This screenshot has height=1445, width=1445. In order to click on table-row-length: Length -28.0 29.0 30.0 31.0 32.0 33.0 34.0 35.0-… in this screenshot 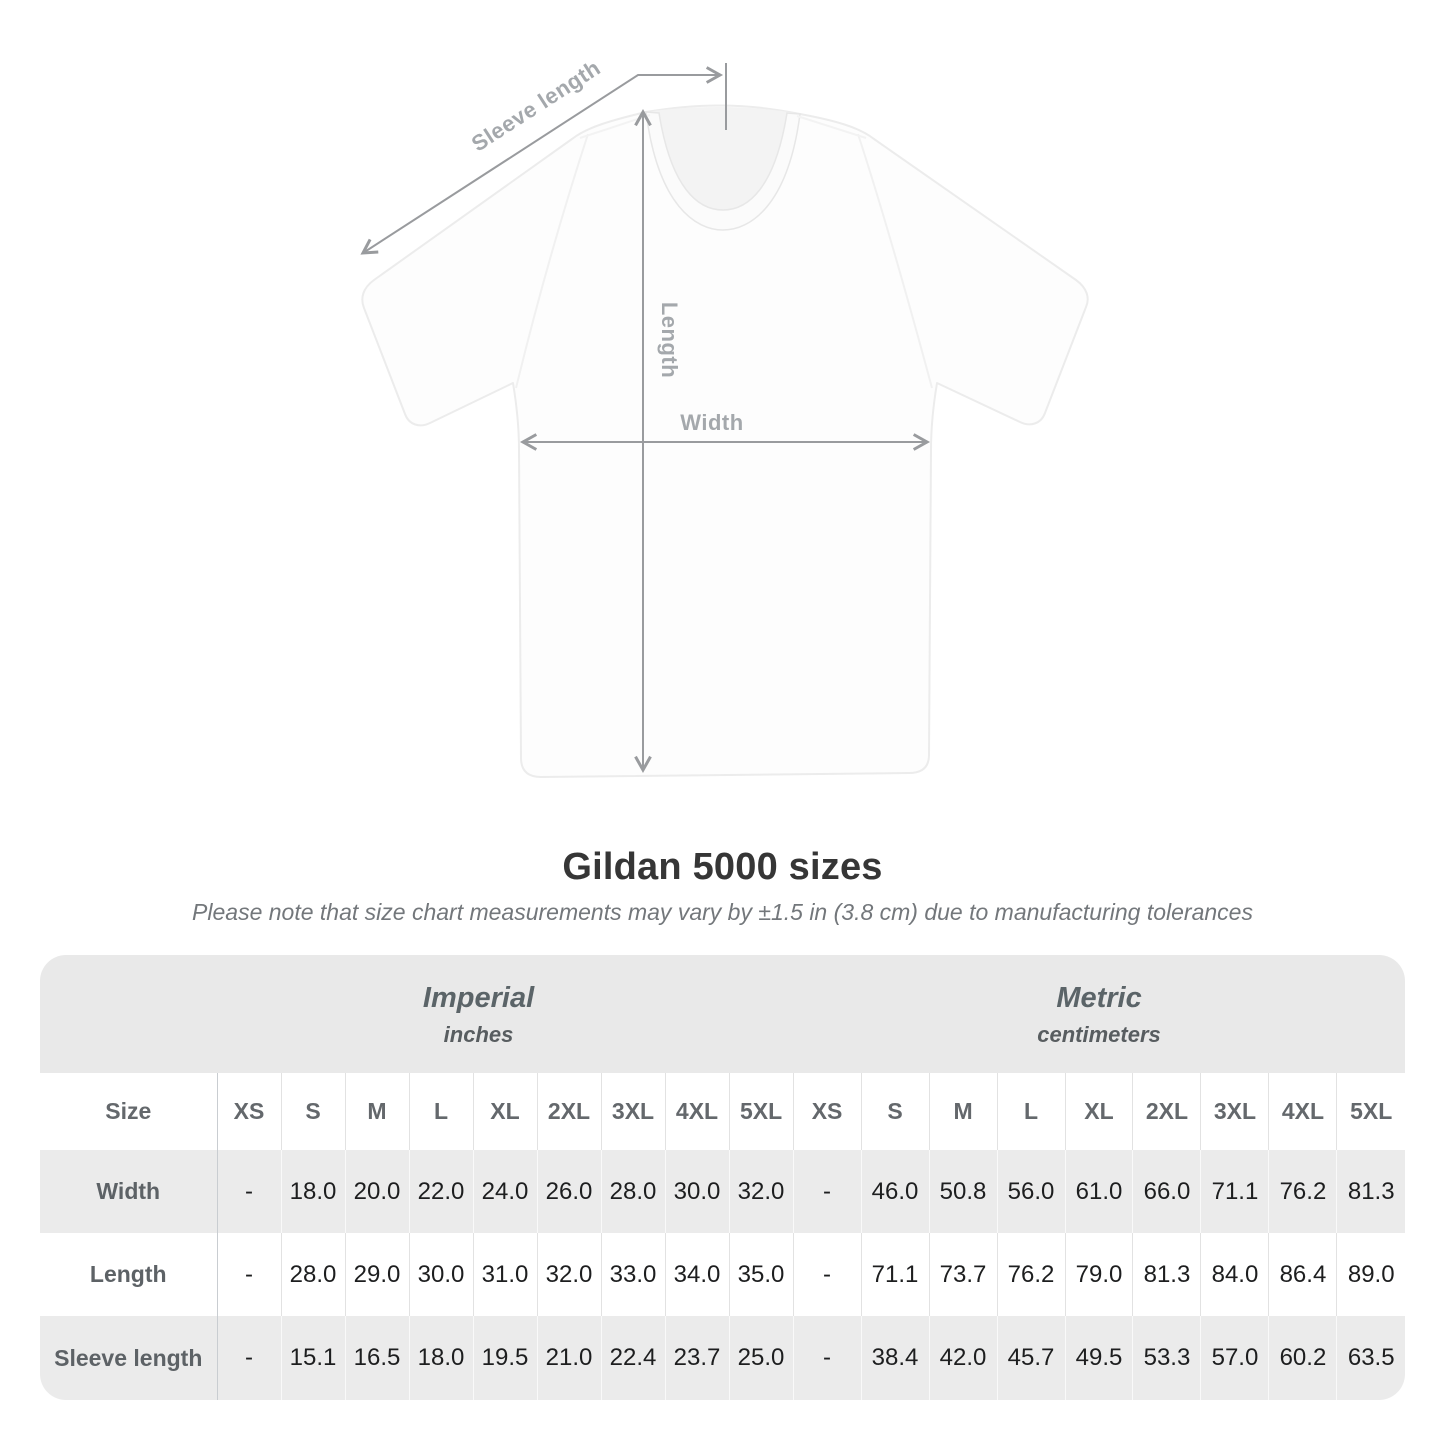, I will do `click(722, 1274)`.